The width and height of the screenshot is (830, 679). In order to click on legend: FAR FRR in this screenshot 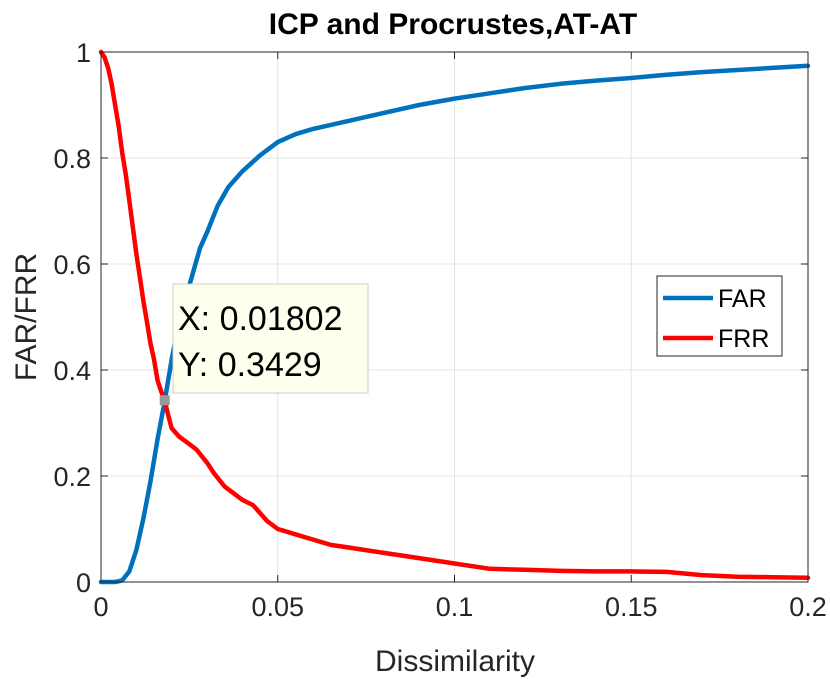, I will do `click(719, 316)`.